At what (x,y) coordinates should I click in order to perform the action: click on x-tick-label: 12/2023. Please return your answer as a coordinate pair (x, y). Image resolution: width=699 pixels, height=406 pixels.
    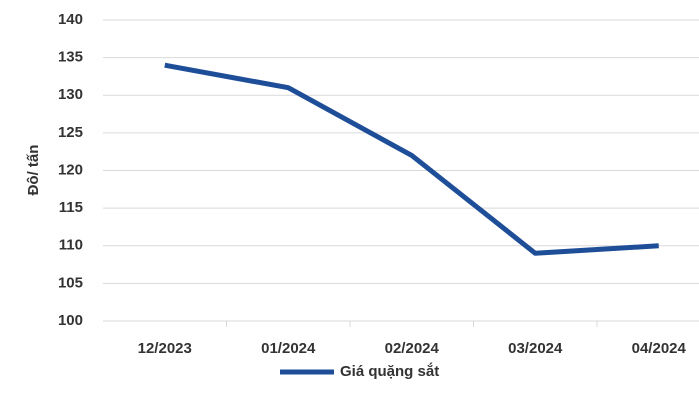
    Looking at the image, I should click on (165, 348).